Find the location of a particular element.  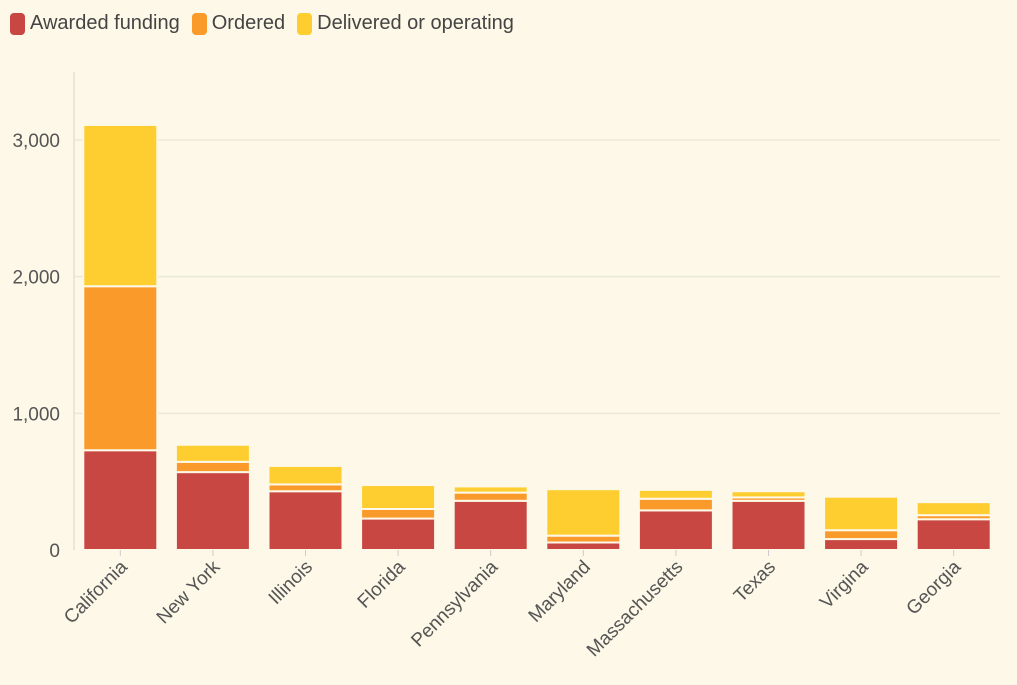

bar-awarded-funding-maryland is located at coordinates (583, 546).